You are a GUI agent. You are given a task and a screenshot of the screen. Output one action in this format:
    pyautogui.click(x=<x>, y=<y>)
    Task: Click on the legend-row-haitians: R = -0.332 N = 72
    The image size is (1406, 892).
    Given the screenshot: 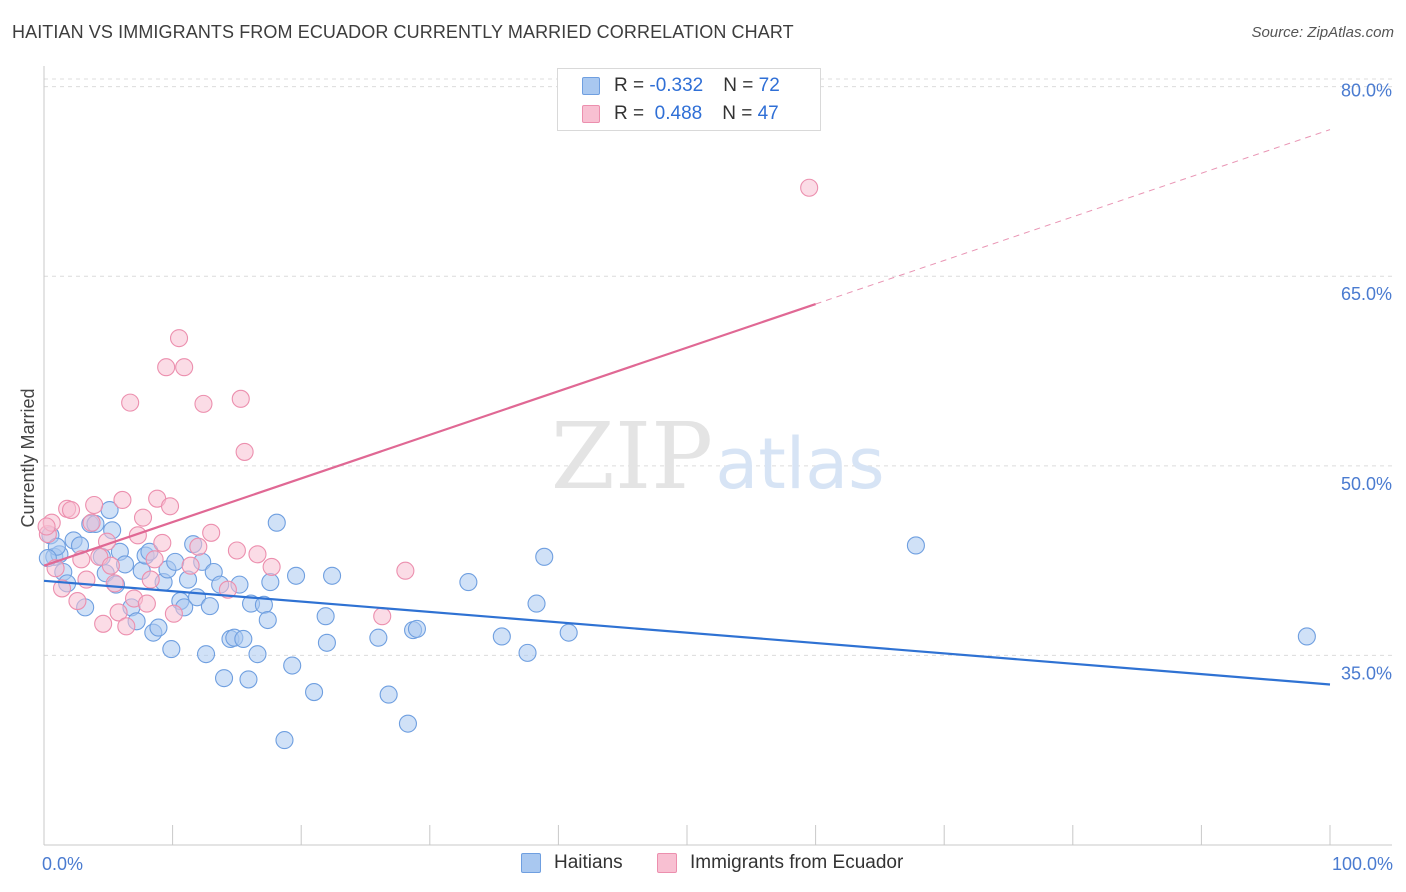 What is the action you would take?
    pyautogui.click(x=681, y=86)
    